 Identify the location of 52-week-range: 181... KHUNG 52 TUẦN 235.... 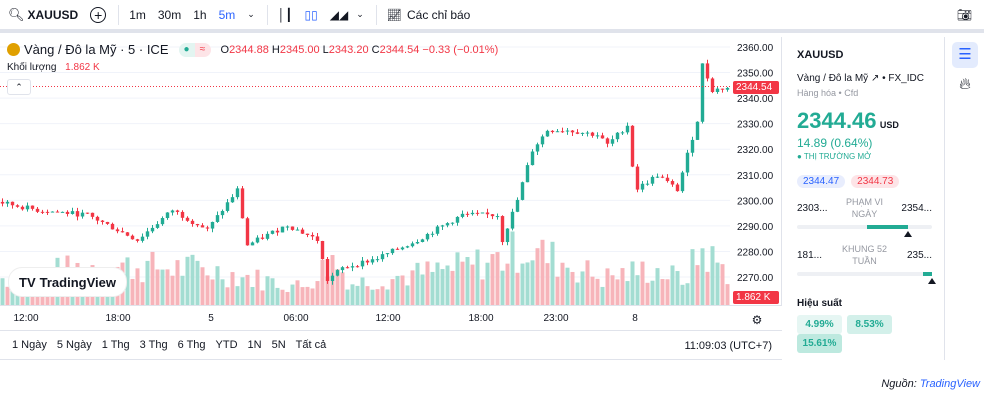
(864, 255).